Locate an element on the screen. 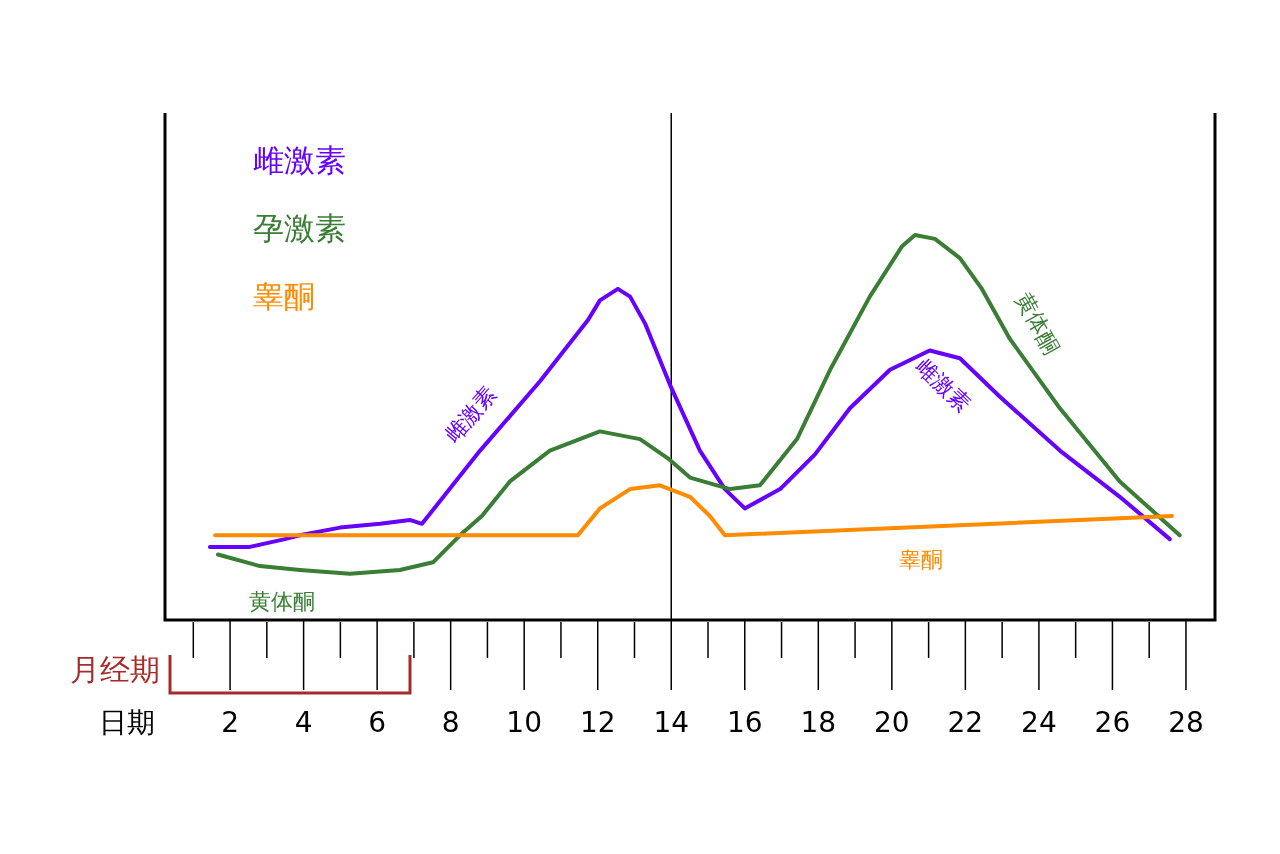  x-tick-label: 16 is located at coordinates (744, 722).